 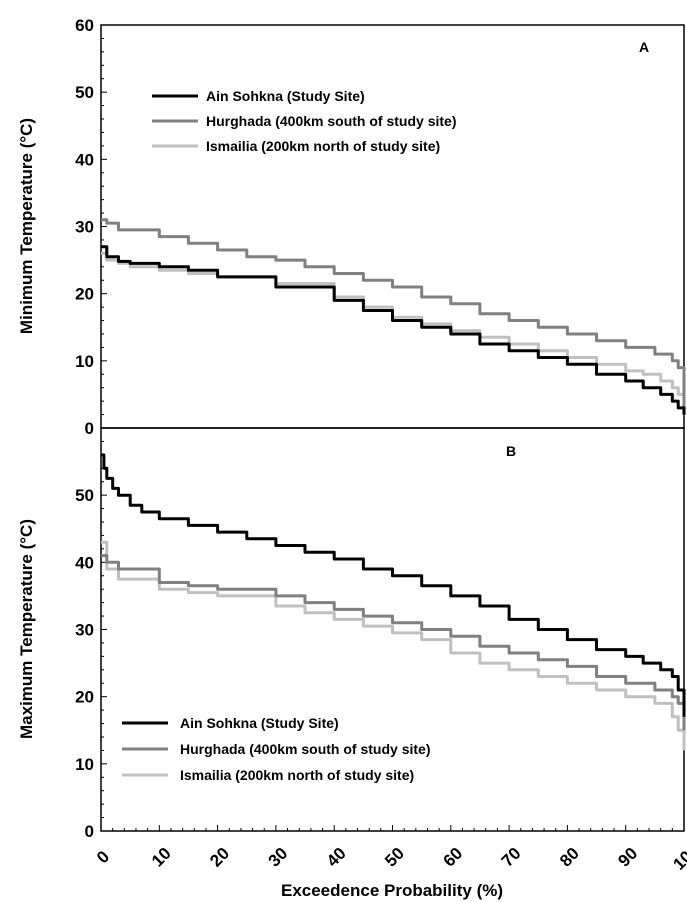 I want to click on panel-b-x-tick-label: 60, so click(x=453, y=857).